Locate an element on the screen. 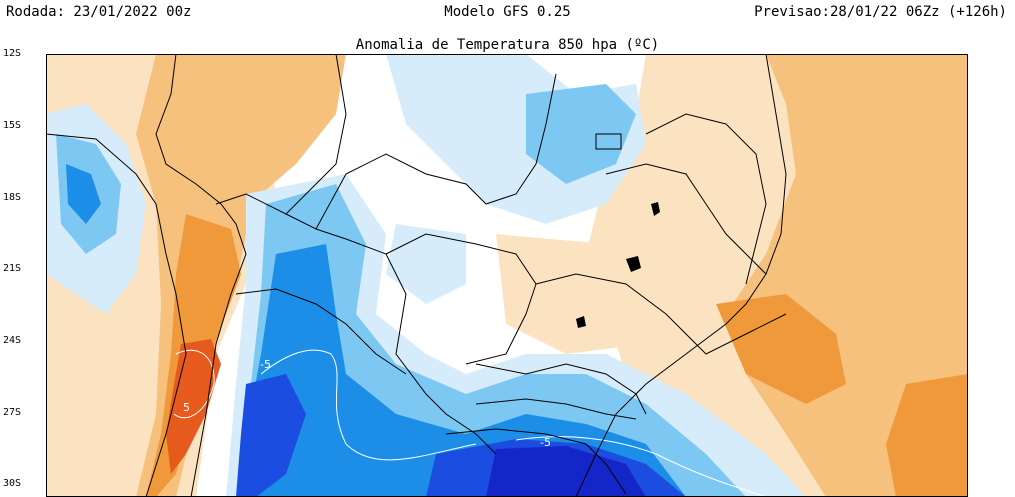  border-rs is located at coordinates (536, 461).